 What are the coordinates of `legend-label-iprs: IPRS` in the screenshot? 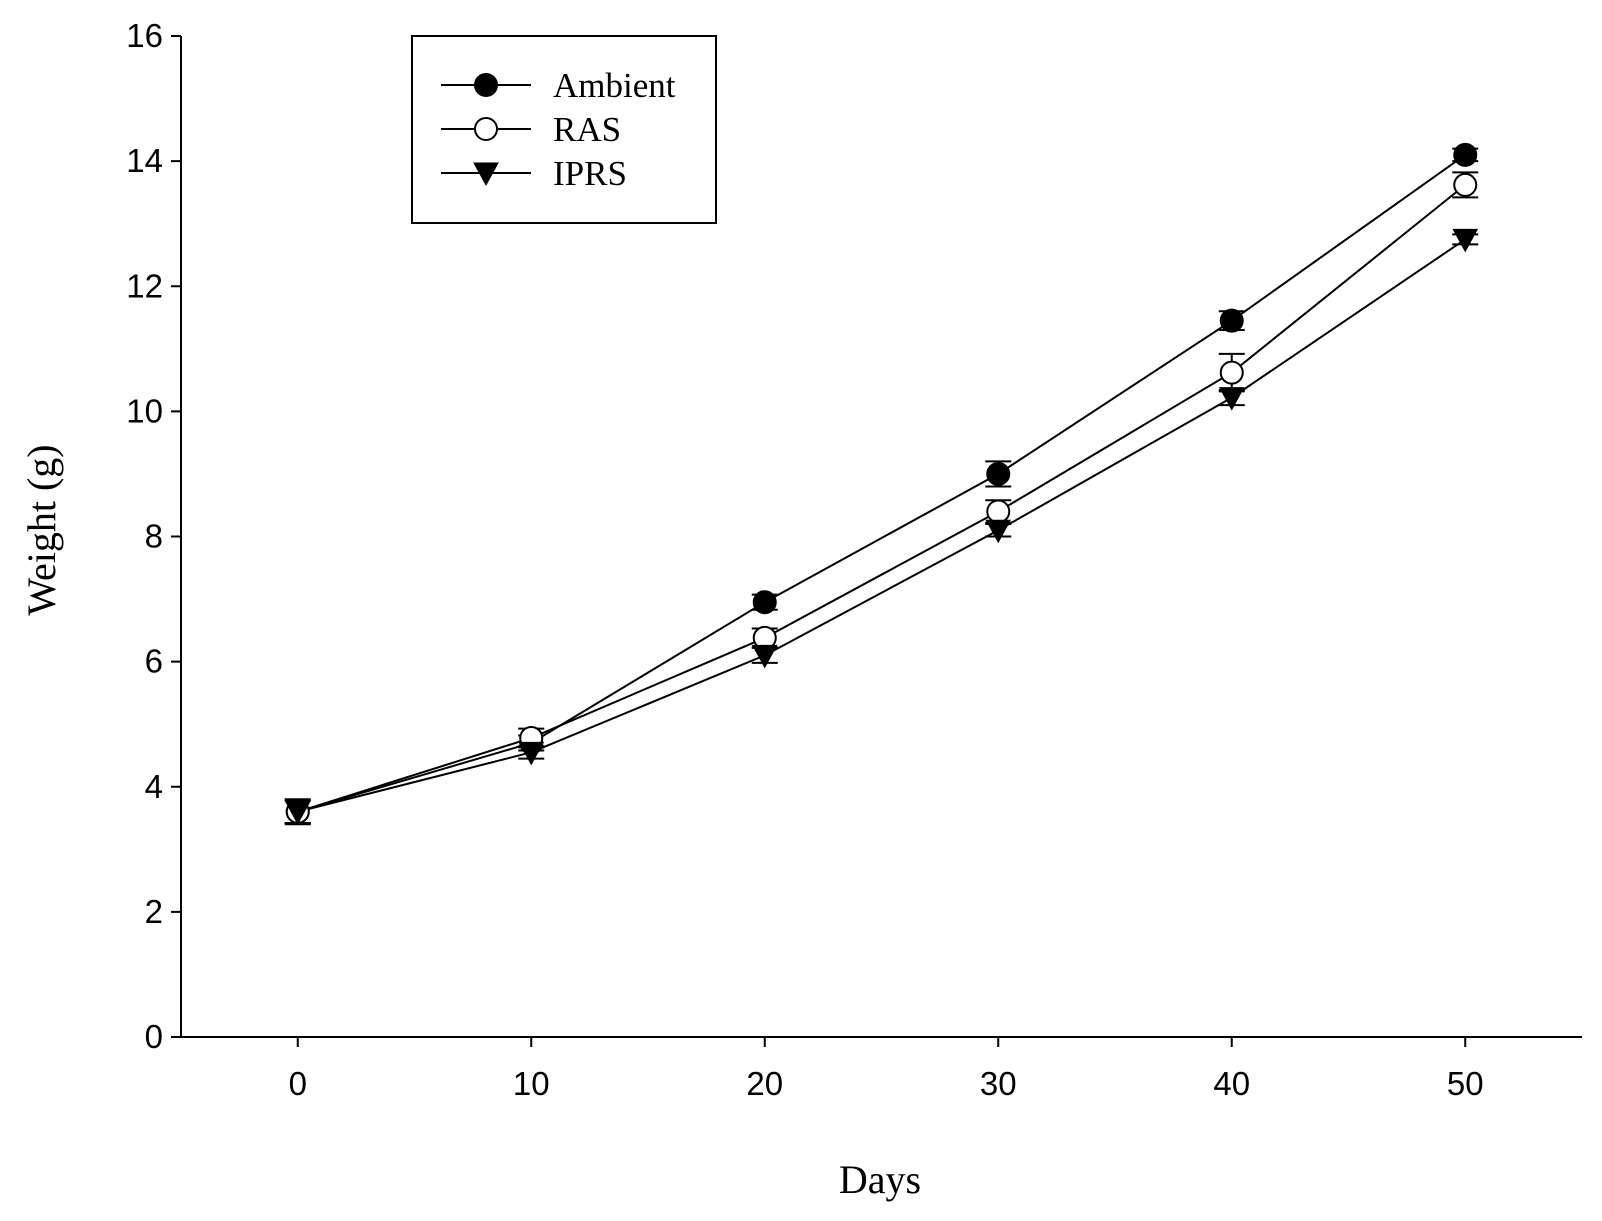 It's located at (590, 173).